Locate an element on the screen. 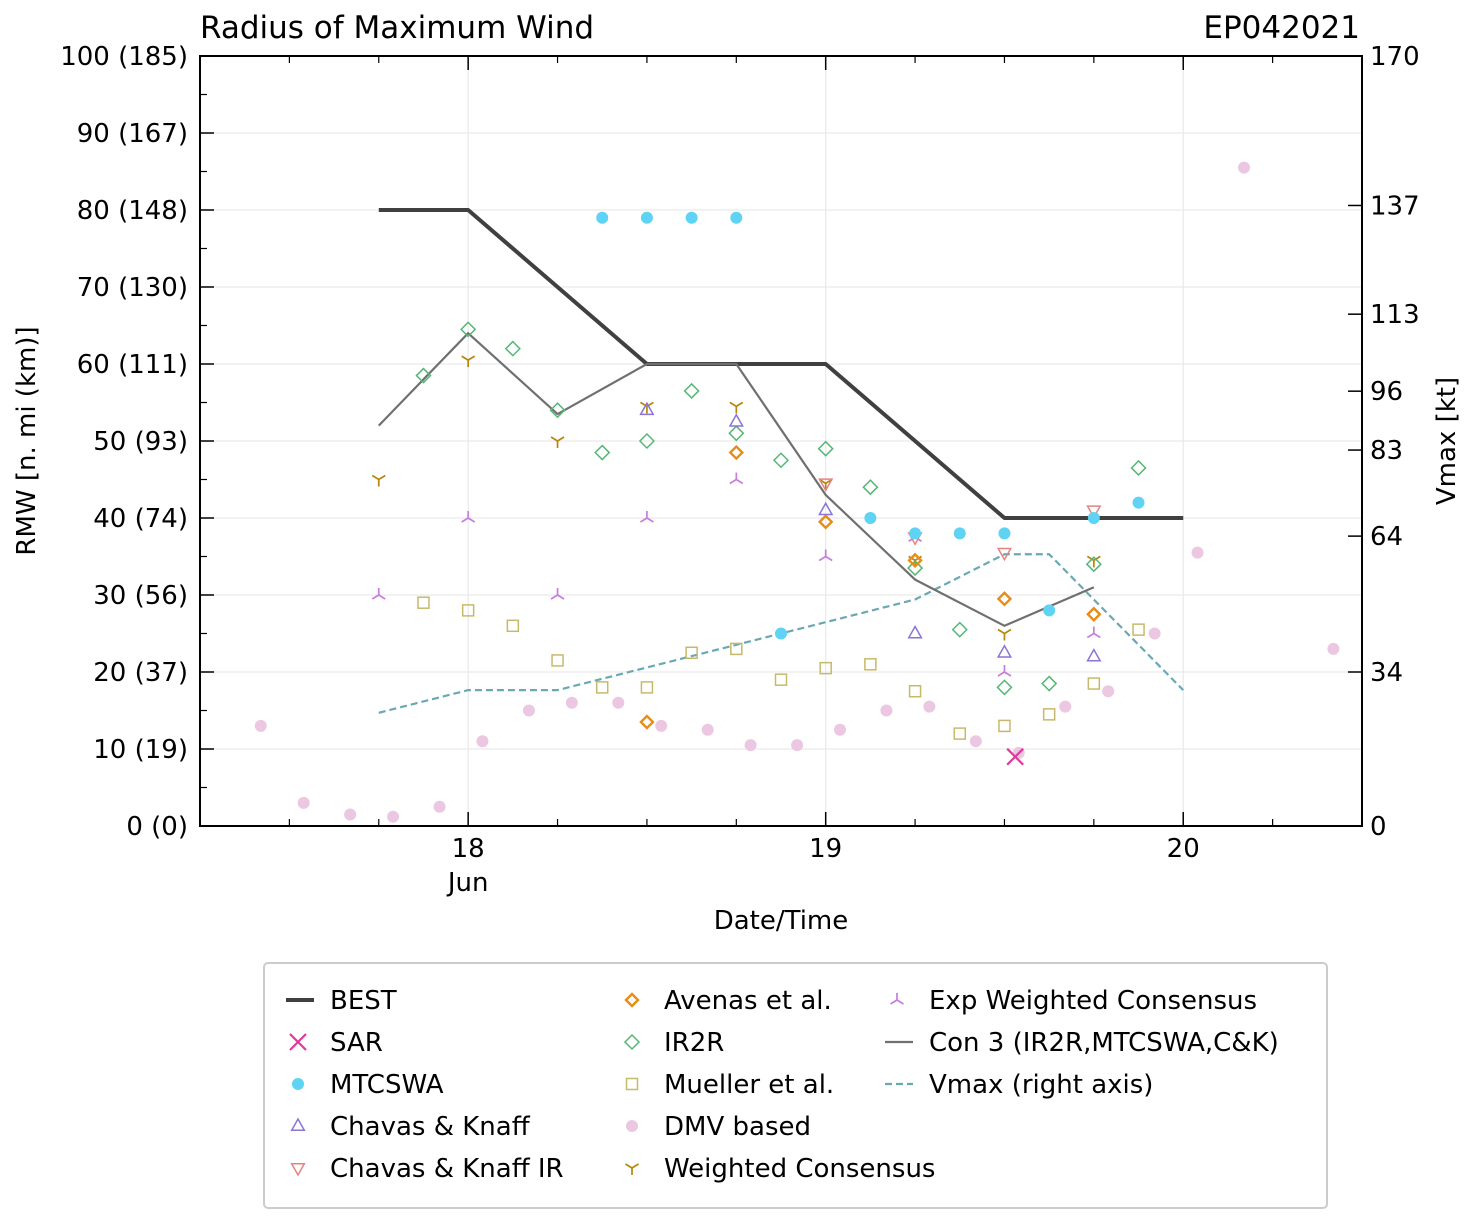  y-tick-label: 10 (19) is located at coordinates (140, 750).